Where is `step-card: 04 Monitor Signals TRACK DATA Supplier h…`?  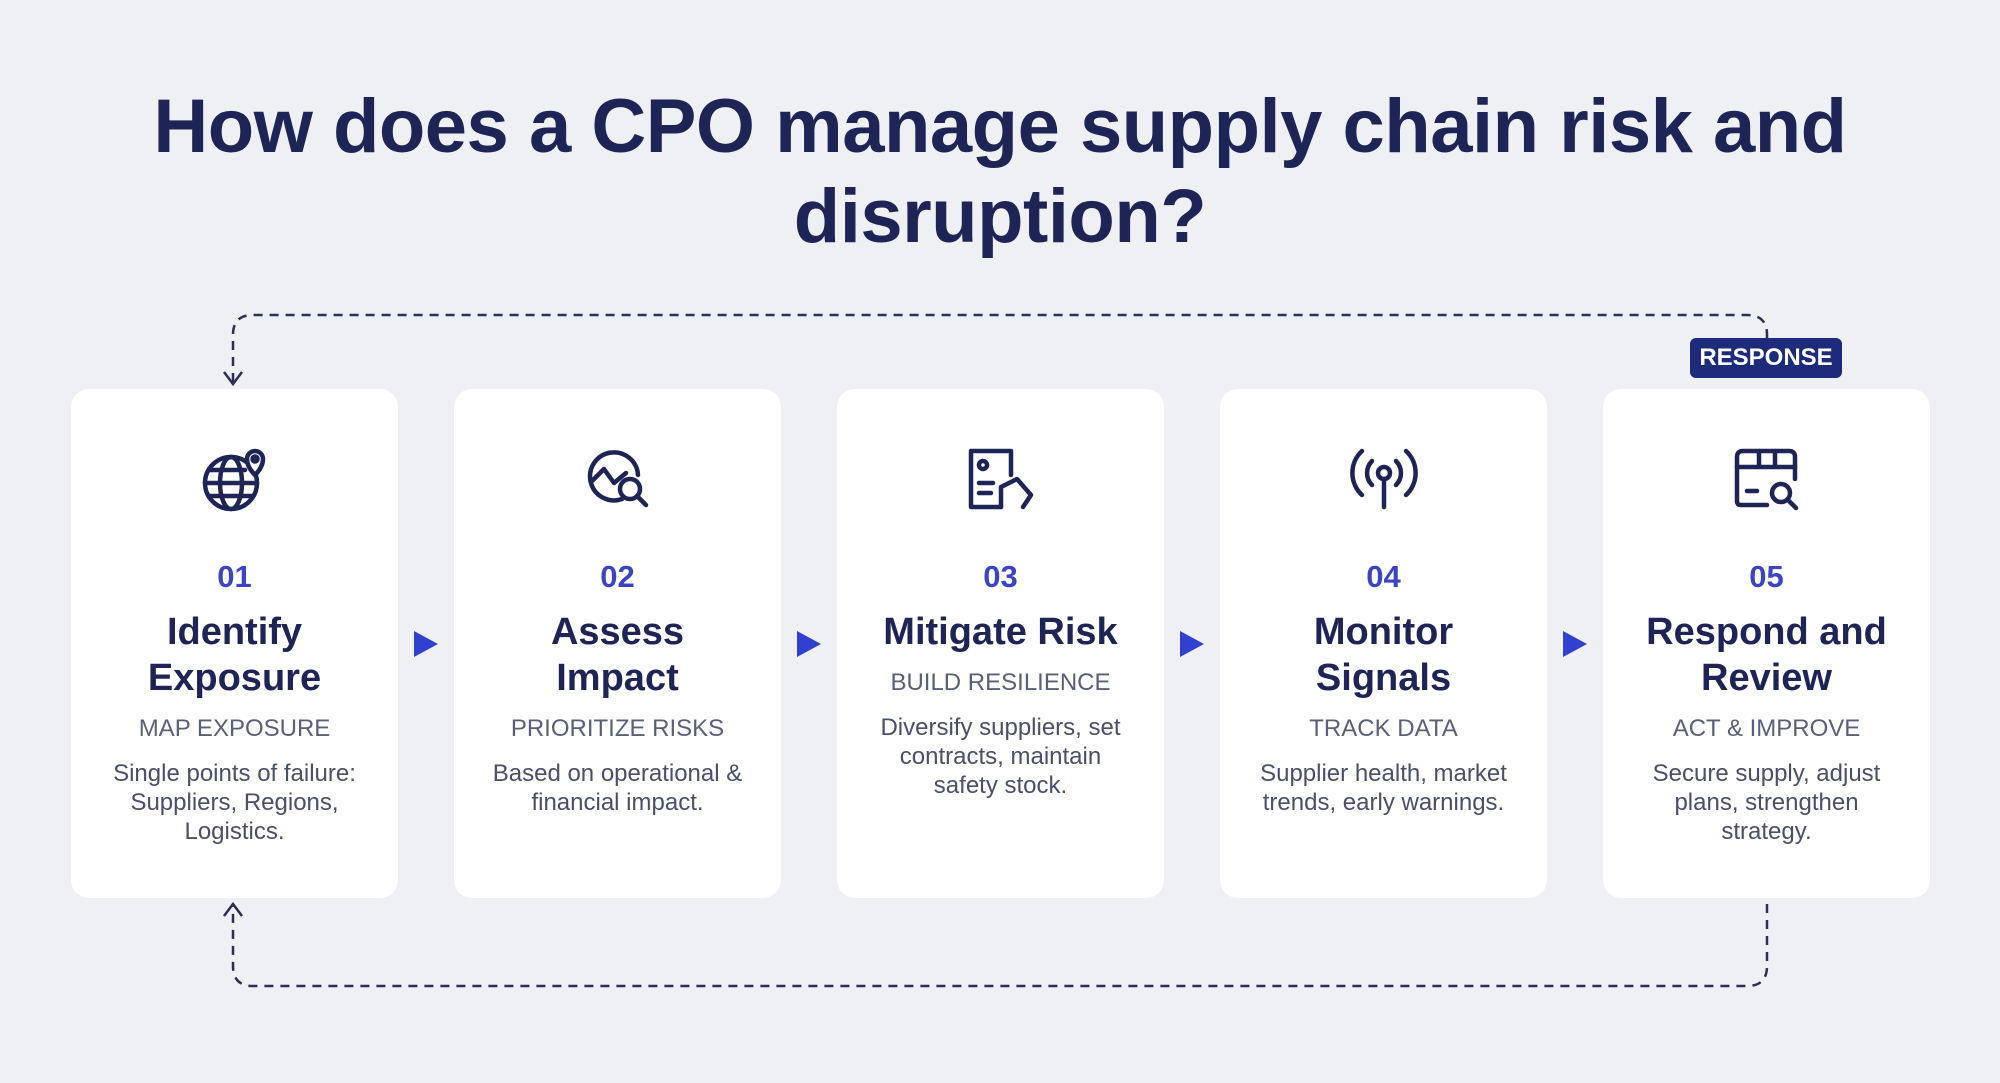
step-card: 04 Monitor Signals TRACK DATA Supplier h… is located at coordinates (1383, 643).